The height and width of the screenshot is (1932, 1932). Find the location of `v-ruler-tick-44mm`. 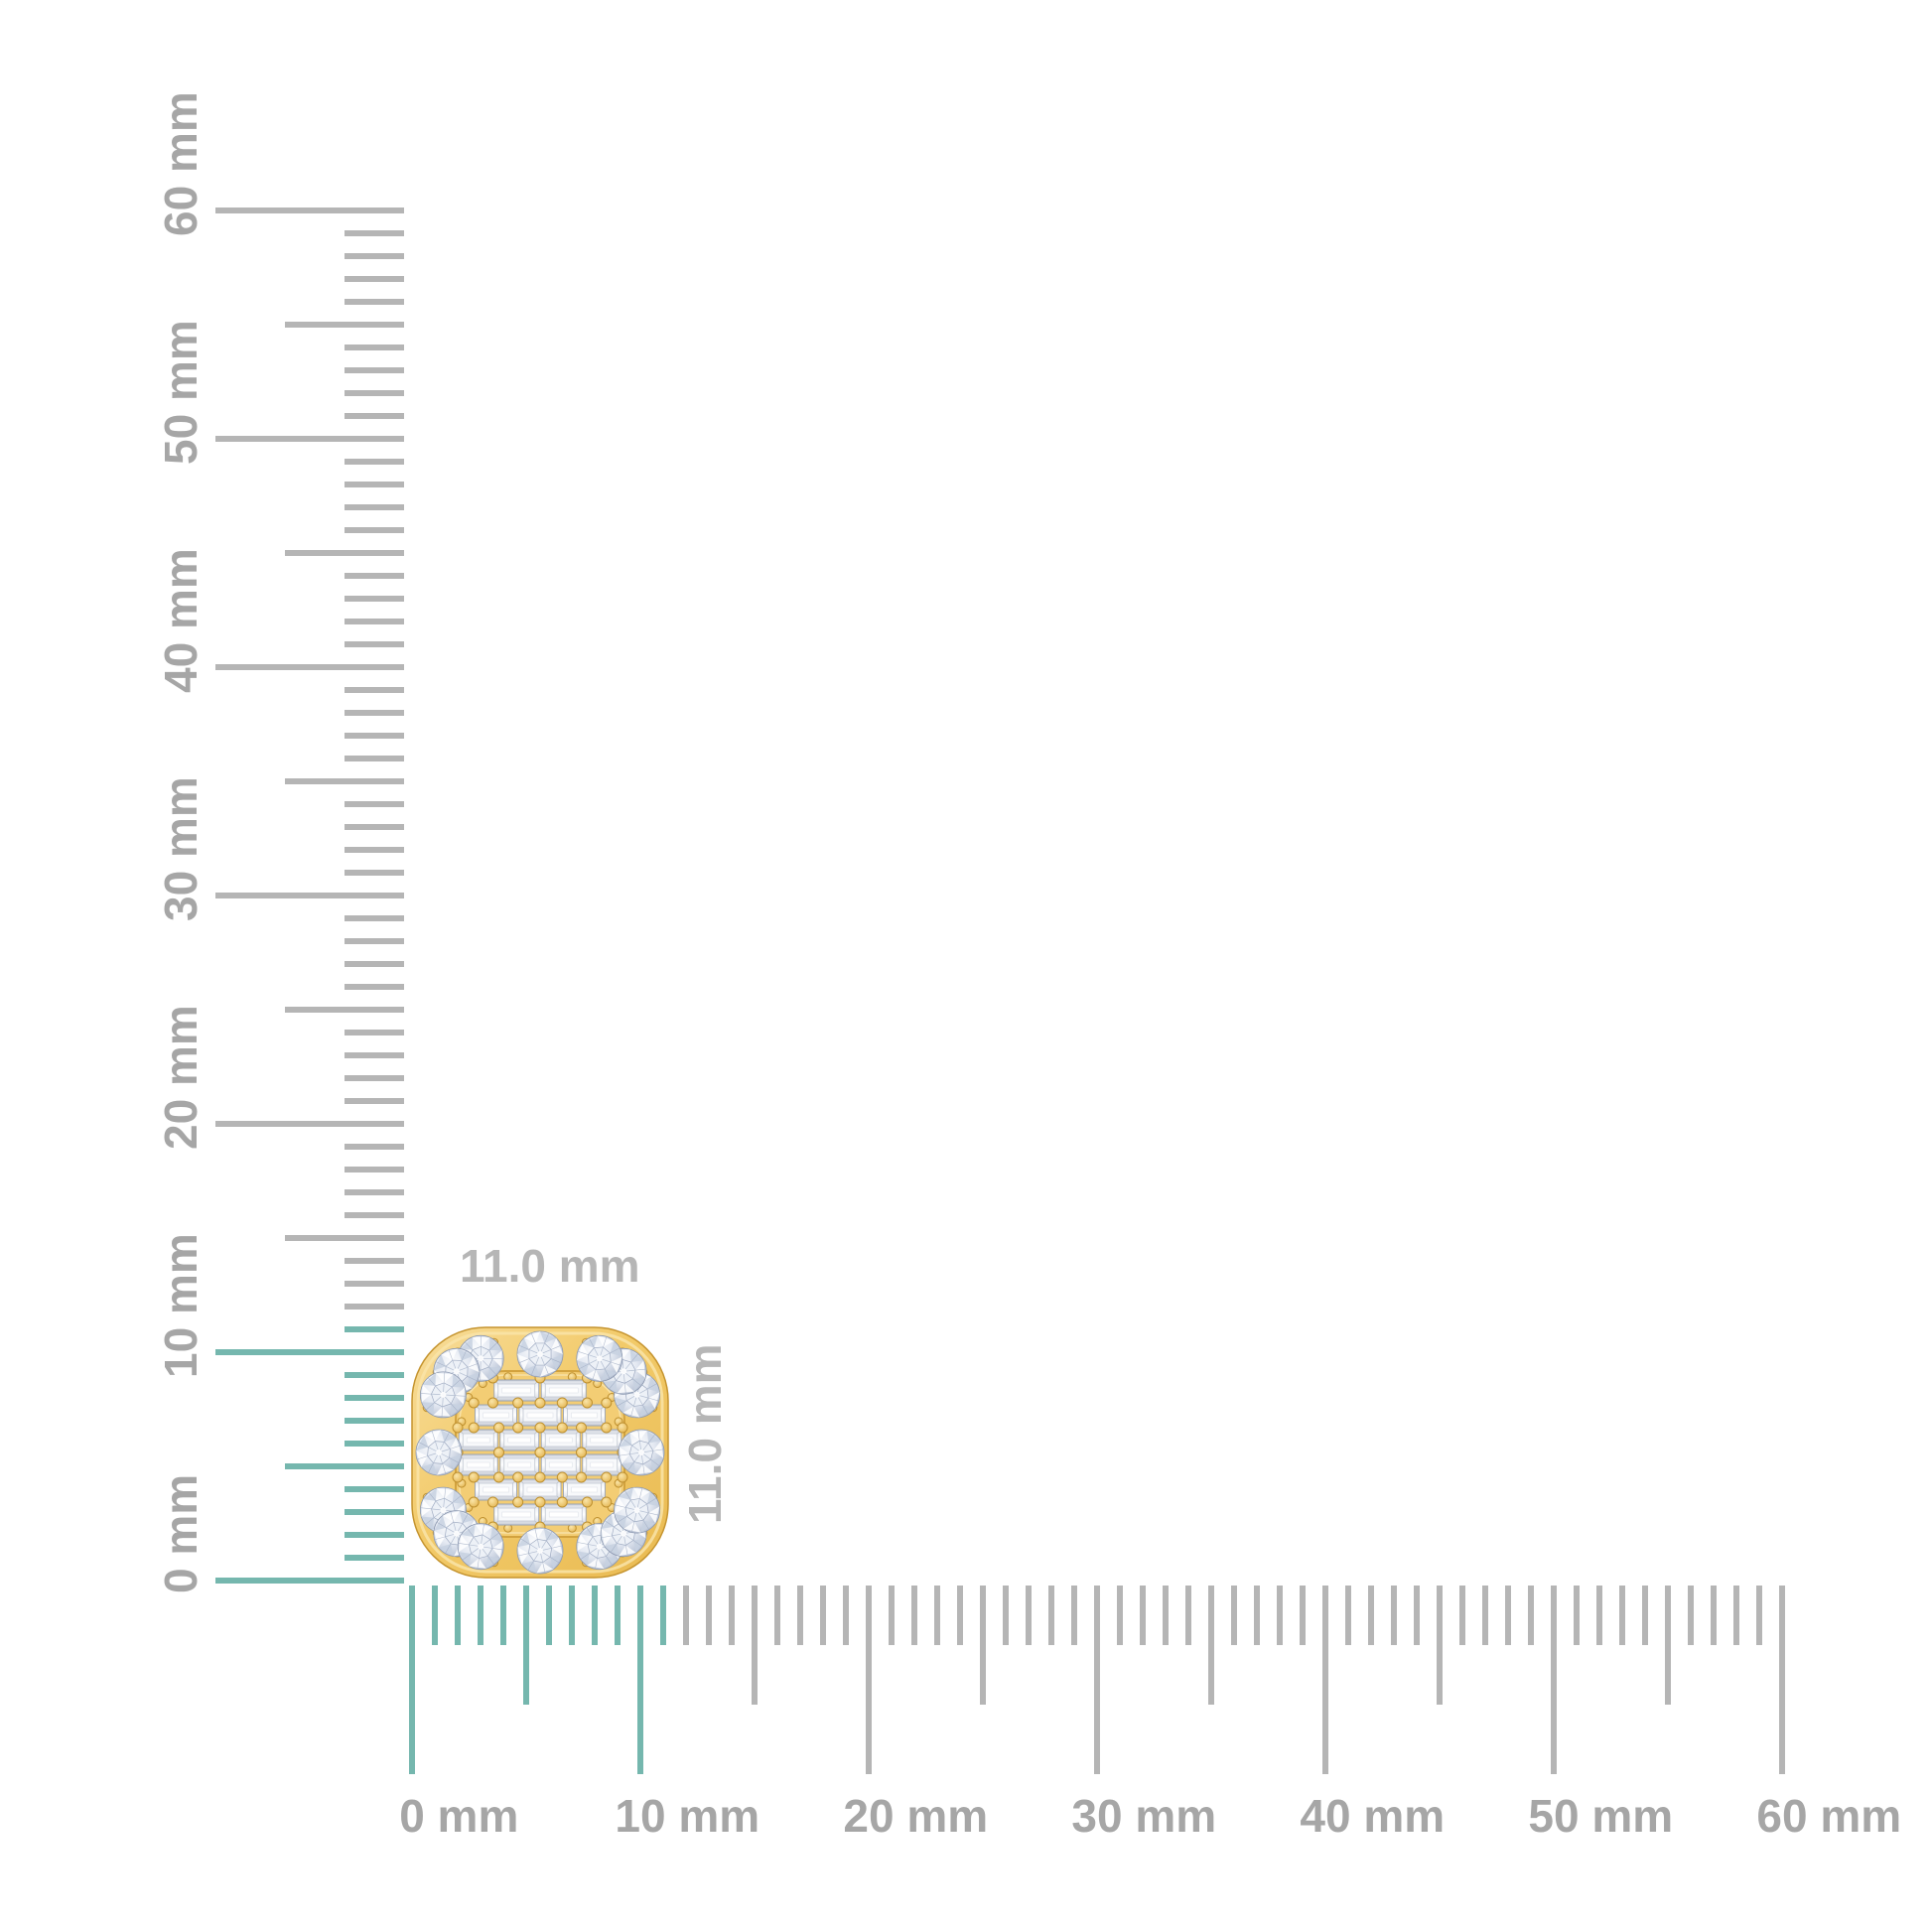

v-ruler-tick-44mm is located at coordinates (375, 576).